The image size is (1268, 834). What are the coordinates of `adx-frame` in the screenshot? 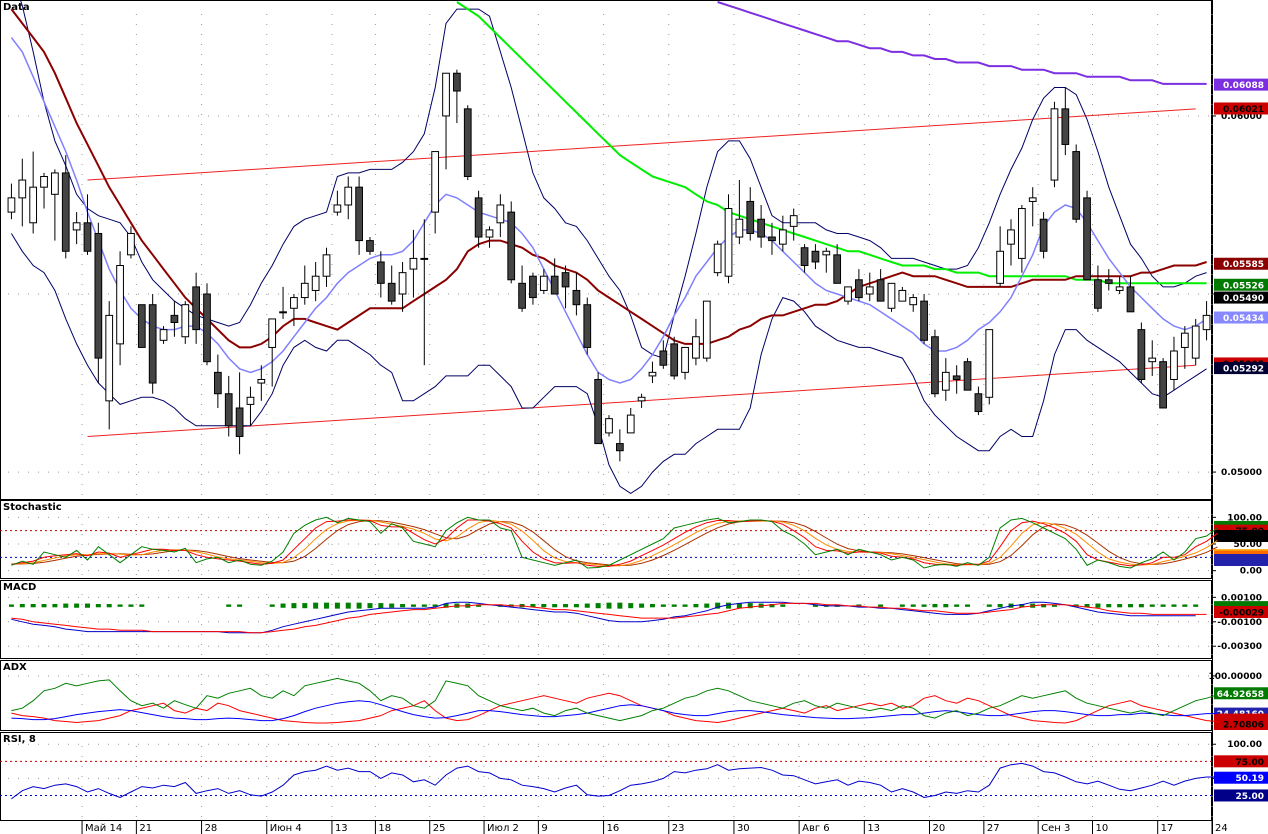 It's located at (606, 695).